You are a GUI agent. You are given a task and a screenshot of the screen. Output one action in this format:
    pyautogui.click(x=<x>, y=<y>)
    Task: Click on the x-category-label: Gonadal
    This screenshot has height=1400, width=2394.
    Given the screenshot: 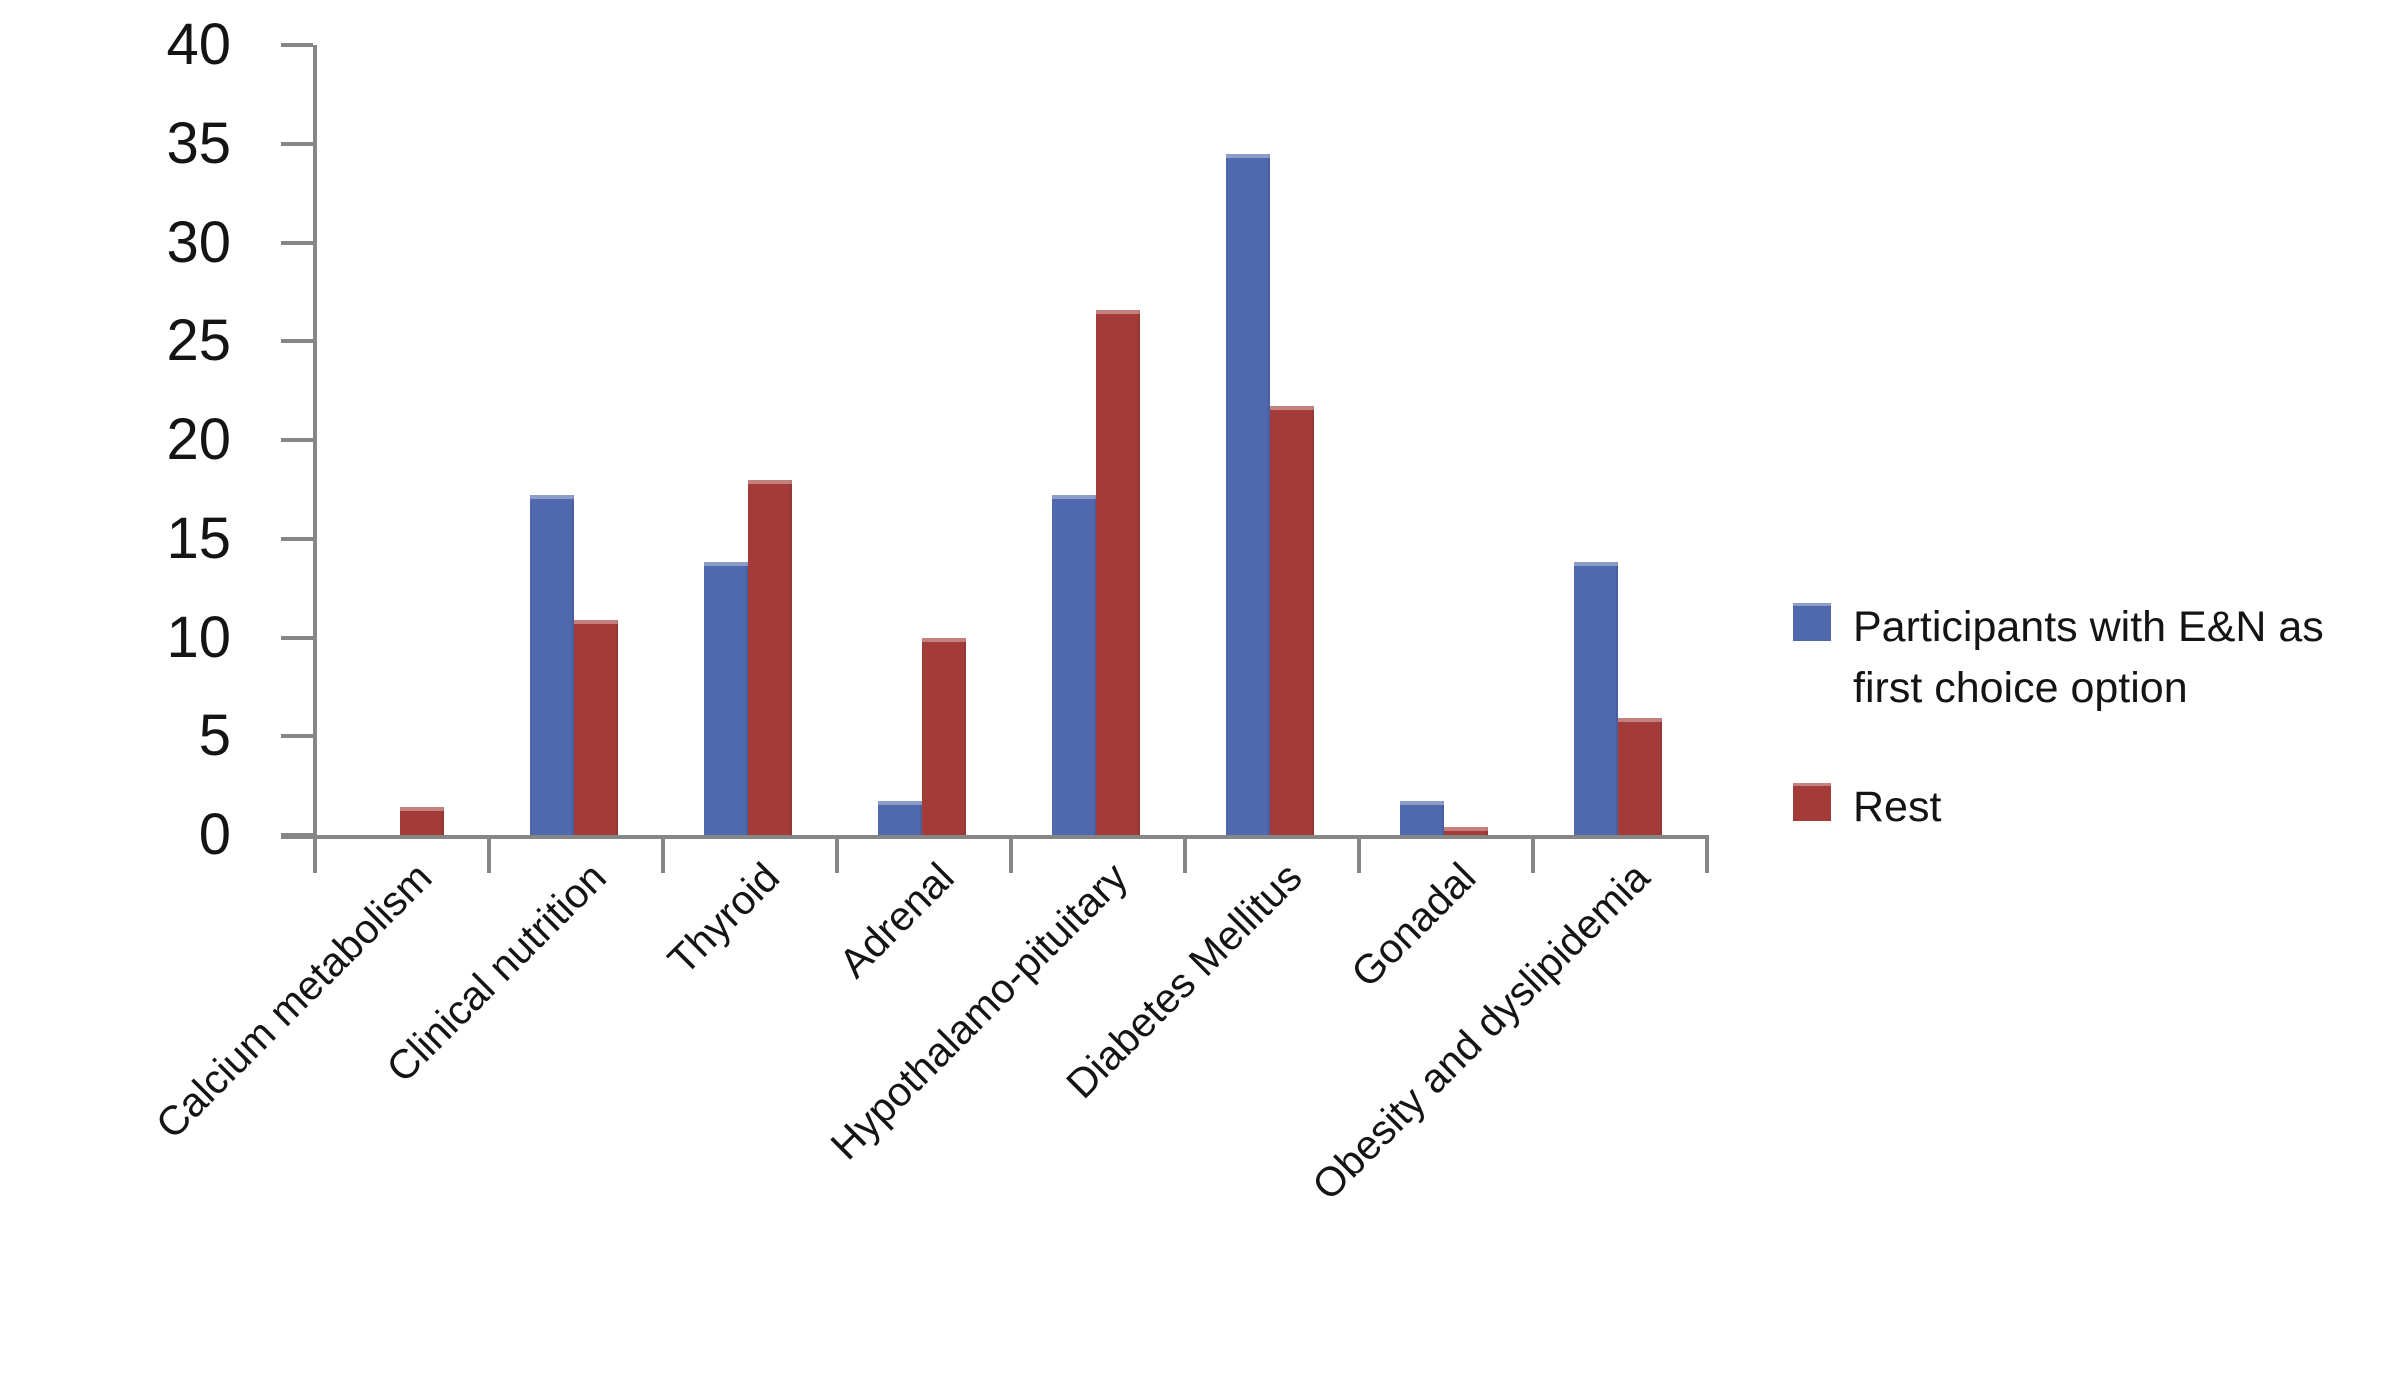 What is the action you would take?
    pyautogui.click(x=1413, y=925)
    